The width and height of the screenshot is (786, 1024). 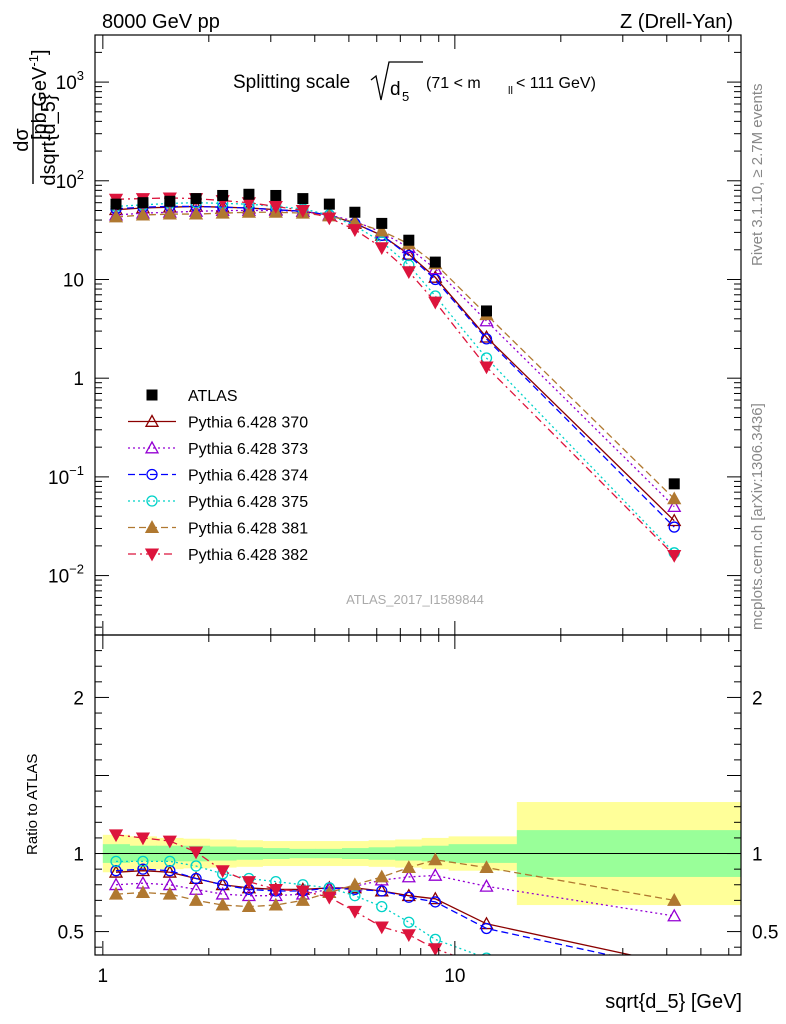 I want to click on svg-text: [pb,GeV-1], so click(x=38, y=94).